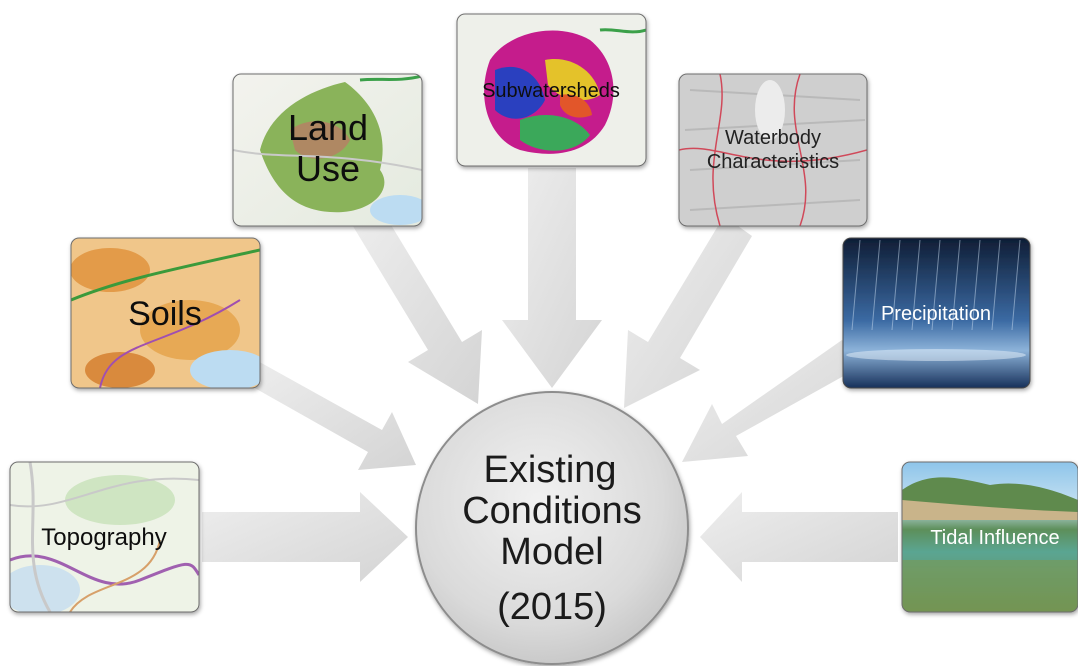 Image resolution: width=1078 pixels, height=666 pixels. What do you see at coordinates (994, 538) in the screenshot?
I see `tidal-label: Tidal Influence` at bounding box center [994, 538].